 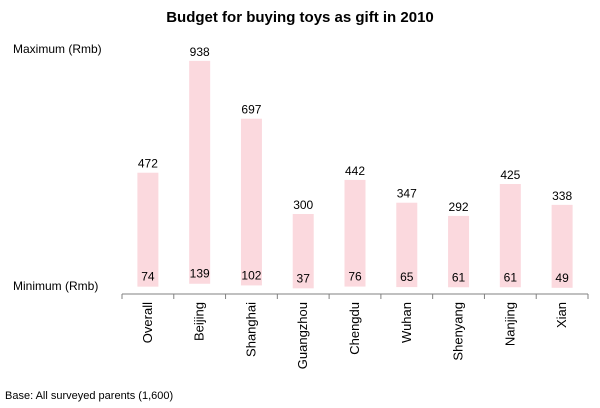 What do you see at coordinates (199, 321) in the screenshot?
I see `category-label: Beijing` at bounding box center [199, 321].